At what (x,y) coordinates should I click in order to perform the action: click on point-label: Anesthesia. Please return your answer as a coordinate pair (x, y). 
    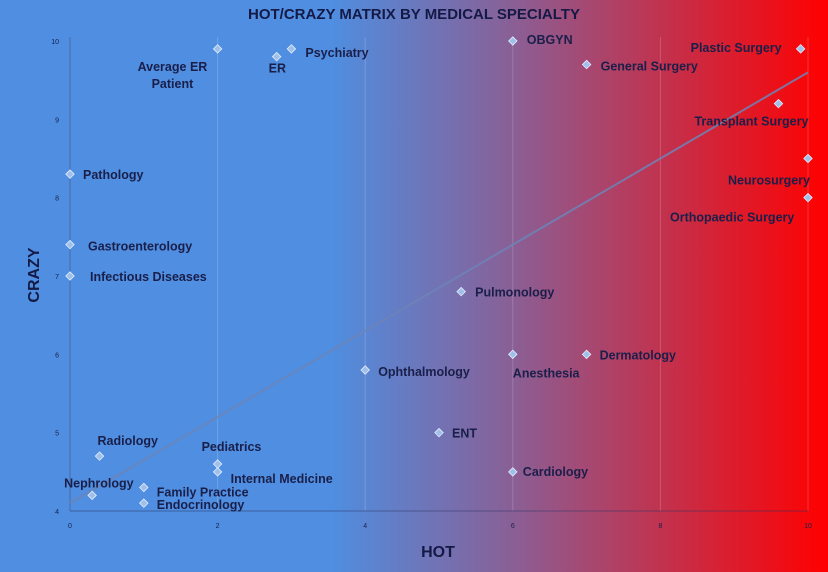
    Looking at the image, I should click on (547, 373).